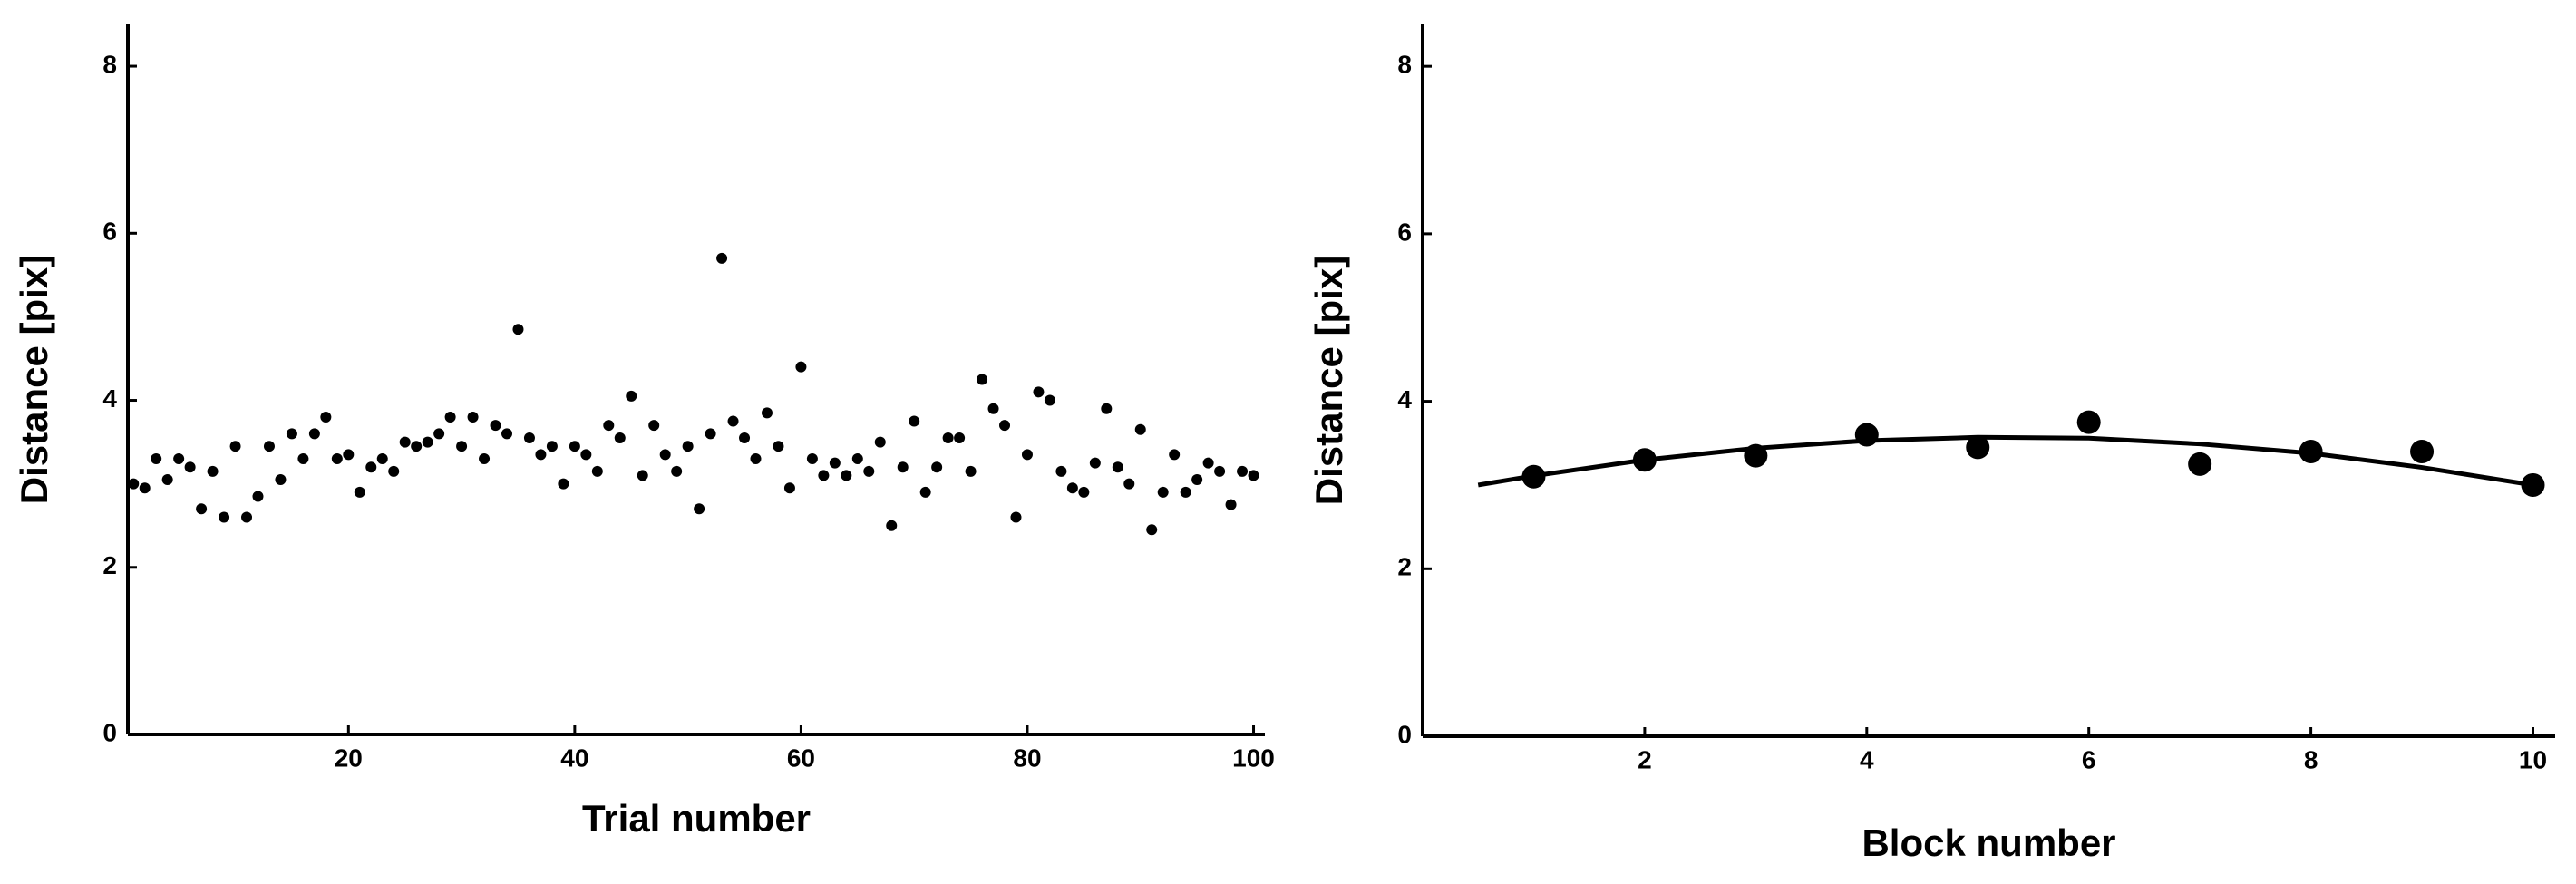  I want to click on y-tick-label: 2, so click(1404, 567).